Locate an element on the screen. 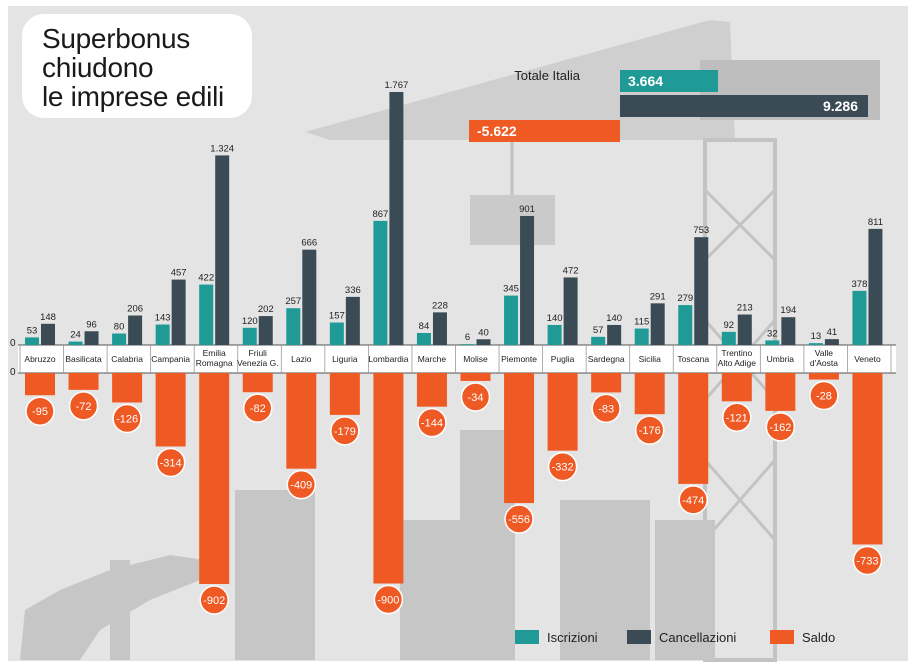  category-label: Liguria is located at coordinates (345, 359).